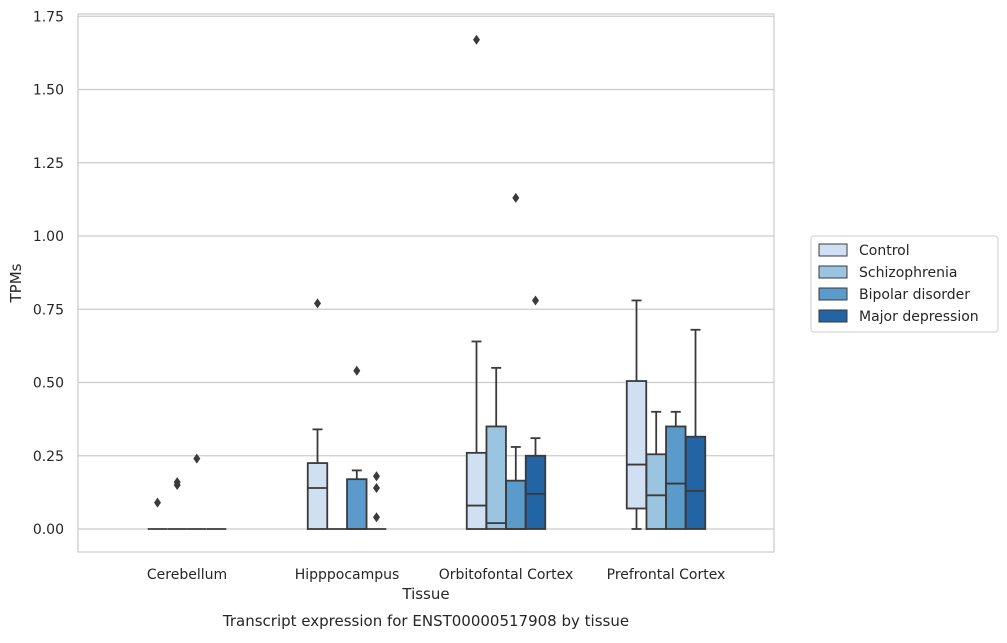 This screenshot has width=1007, height=643. What do you see at coordinates (425, 594) in the screenshot?
I see `x-axis-title: Tissue` at bounding box center [425, 594].